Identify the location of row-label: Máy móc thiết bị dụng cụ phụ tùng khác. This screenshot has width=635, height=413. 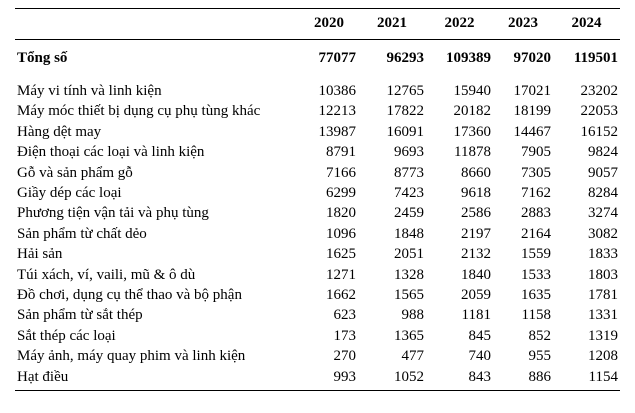
(139, 111).